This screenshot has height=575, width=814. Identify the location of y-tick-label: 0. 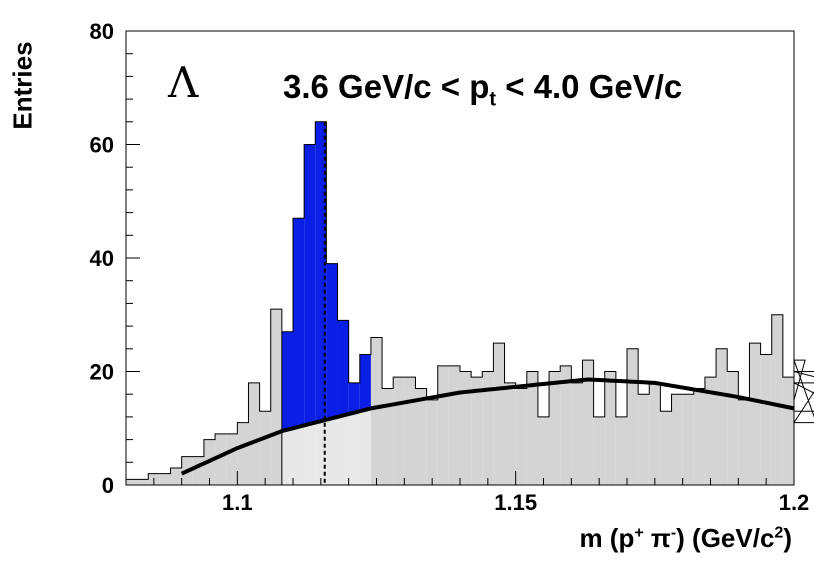
(108, 485).